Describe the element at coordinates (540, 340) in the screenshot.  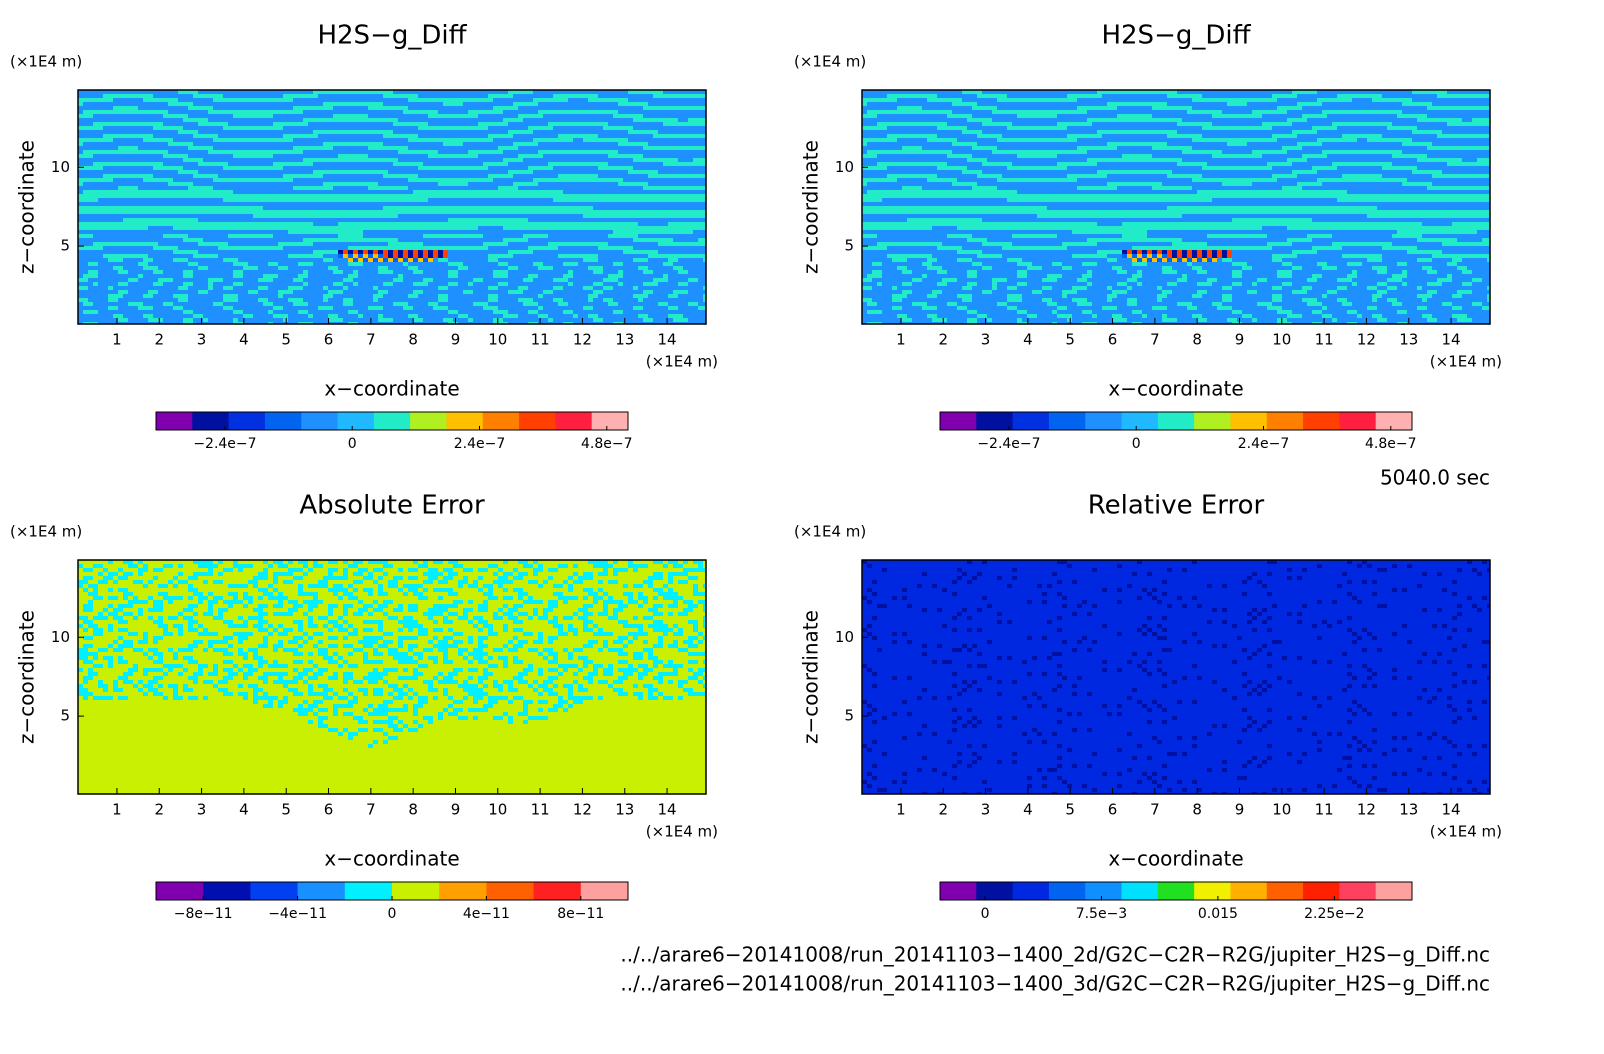
I see `x-tick-label: 11` at that location.